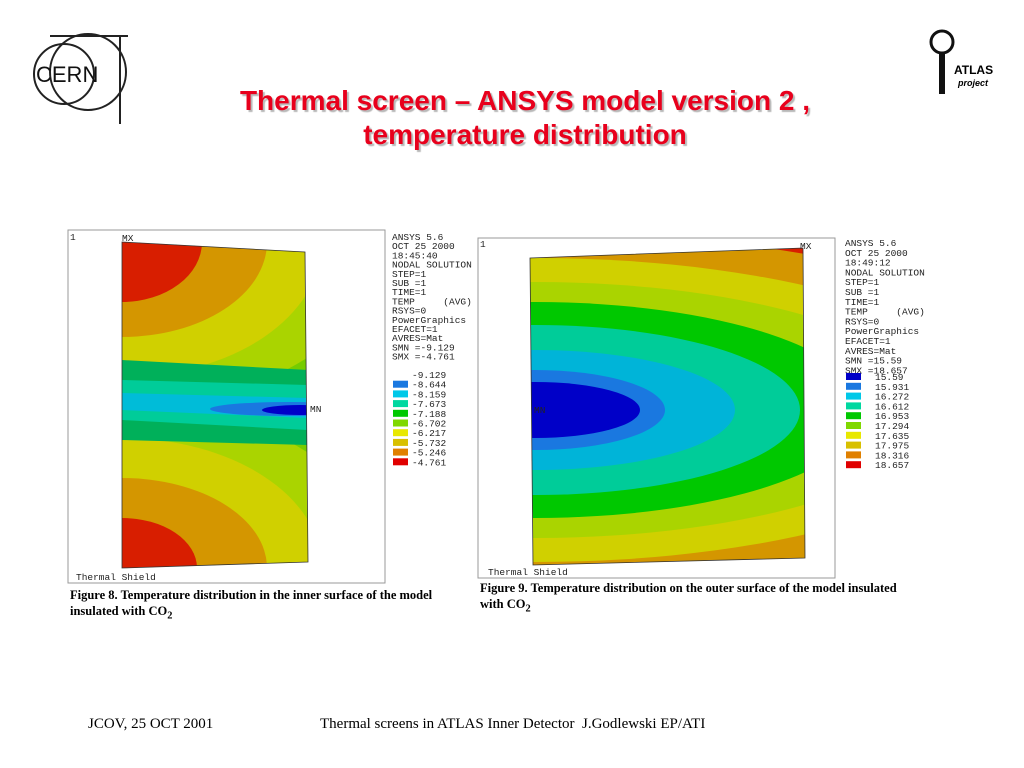  Describe the element at coordinates (525, 100) in the screenshot. I see `title-line: Thermal screen – ANSYS model version 2 ,` at that location.